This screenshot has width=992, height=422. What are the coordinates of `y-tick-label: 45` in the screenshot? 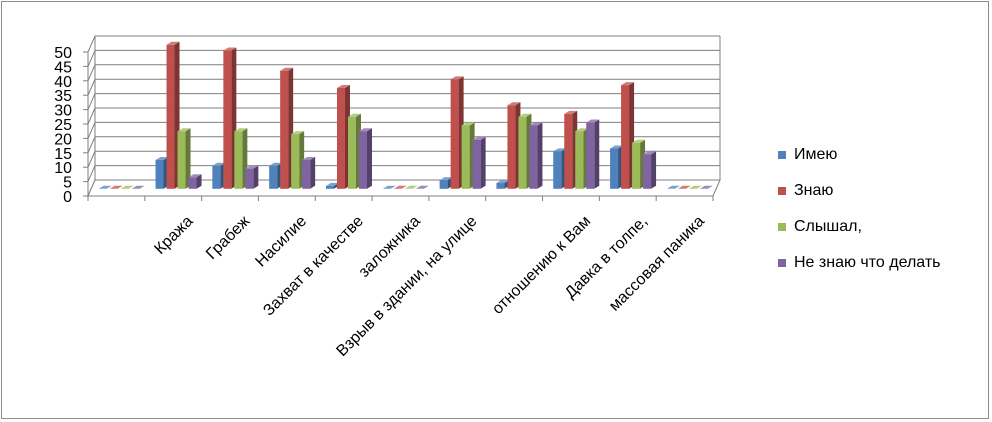 It's located at (63, 67).